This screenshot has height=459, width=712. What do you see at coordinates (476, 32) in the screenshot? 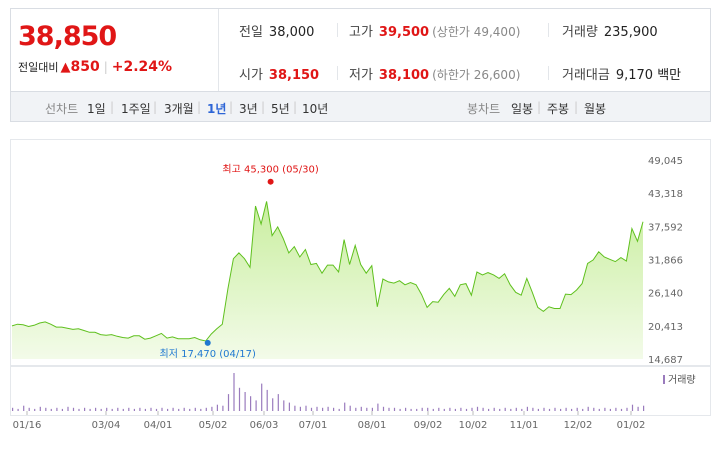
I see `upper-limit: (상한가 49,400)` at bounding box center [476, 32].